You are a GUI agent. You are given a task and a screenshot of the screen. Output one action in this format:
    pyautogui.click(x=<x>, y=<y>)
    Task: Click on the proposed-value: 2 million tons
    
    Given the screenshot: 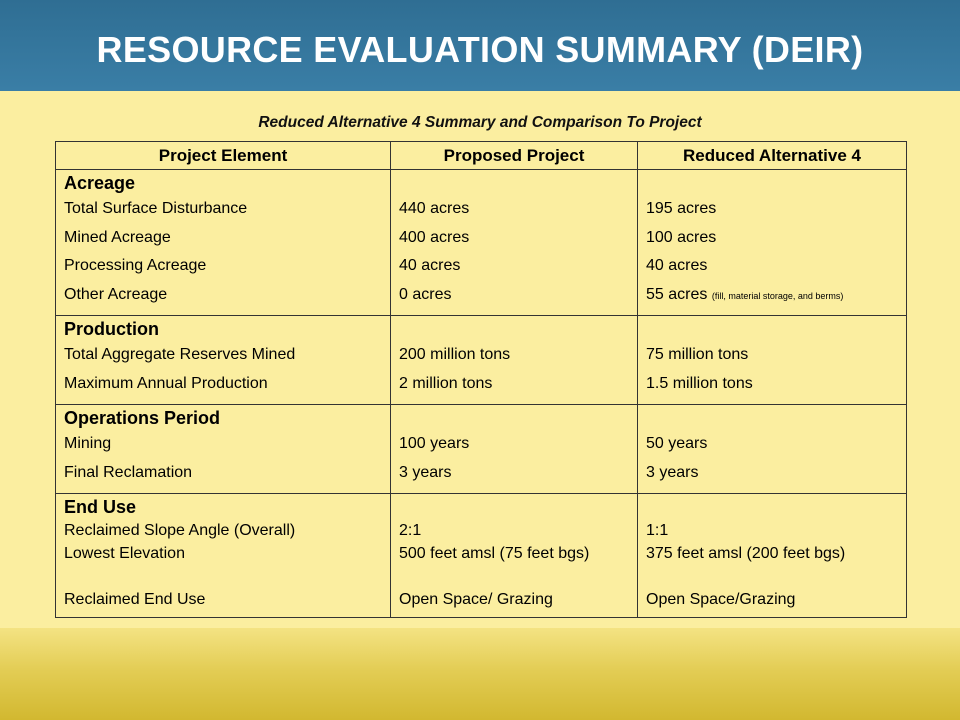 What is the action you would take?
    pyautogui.click(x=446, y=383)
    